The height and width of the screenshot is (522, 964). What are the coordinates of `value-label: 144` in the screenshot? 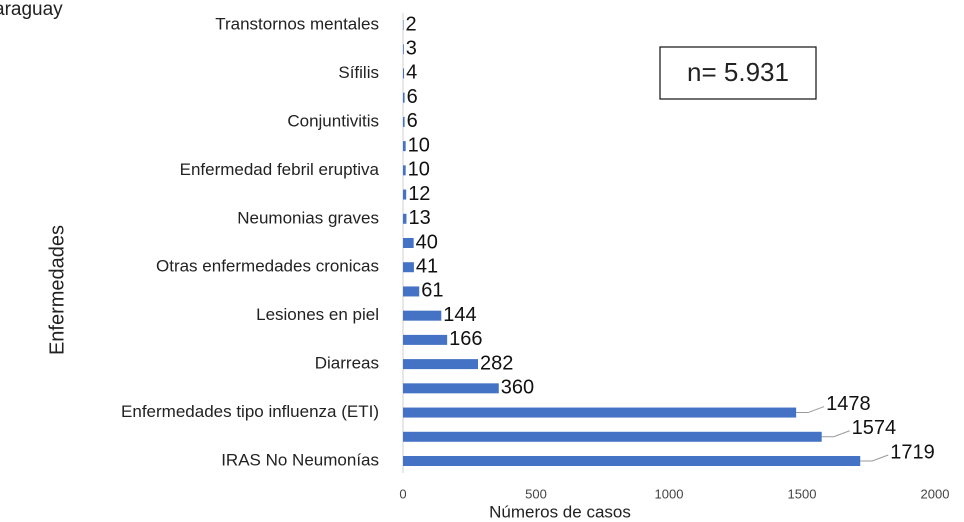 It's located at (459, 315).